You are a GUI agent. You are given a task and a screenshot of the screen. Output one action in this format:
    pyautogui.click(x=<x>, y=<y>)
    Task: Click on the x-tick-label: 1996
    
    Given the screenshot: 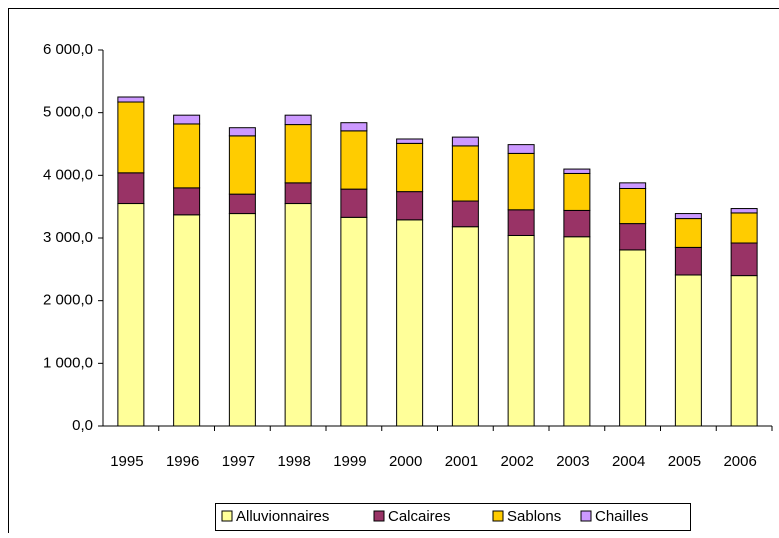 What is the action you would take?
    pyautogui.click(x=182, y=461)
    